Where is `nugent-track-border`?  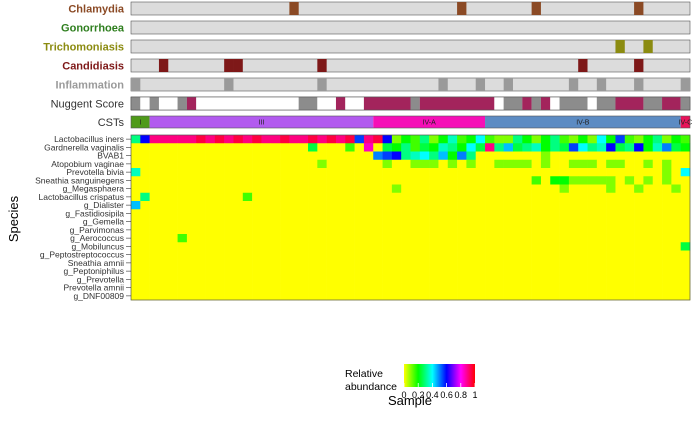
nugent-track-border is located at coordinates (410, 103).